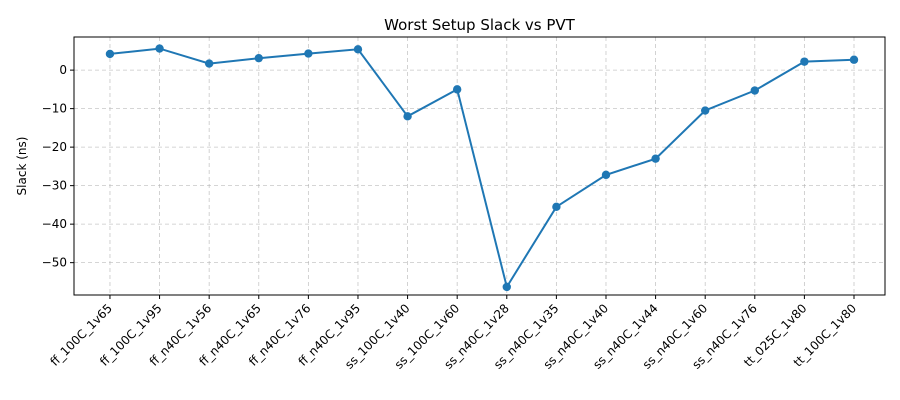  Describe the element at coordinates (58, 166) in the screenshot. I see `y-axis: 0 −10 −20 −30 −40 −50` at that location.